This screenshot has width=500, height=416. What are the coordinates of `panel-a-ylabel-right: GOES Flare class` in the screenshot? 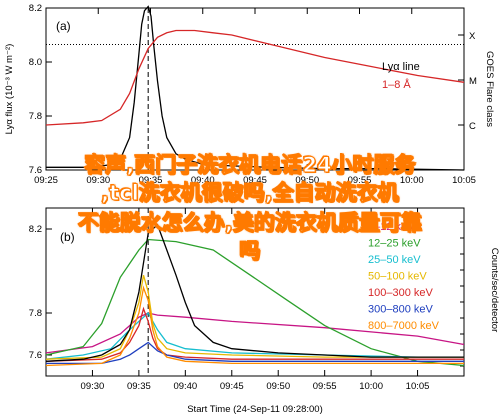 It's located at (489, 89).